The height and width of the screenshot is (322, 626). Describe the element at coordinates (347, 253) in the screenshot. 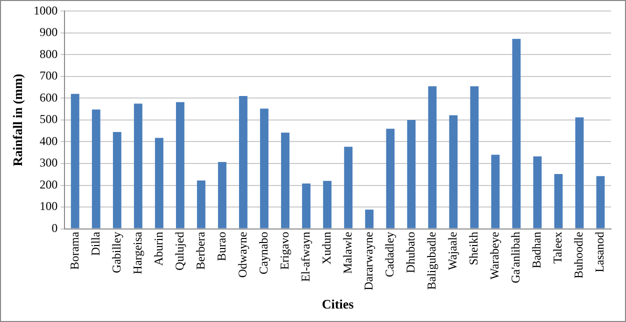

I see `x-tick-label: Malawle` at that location.